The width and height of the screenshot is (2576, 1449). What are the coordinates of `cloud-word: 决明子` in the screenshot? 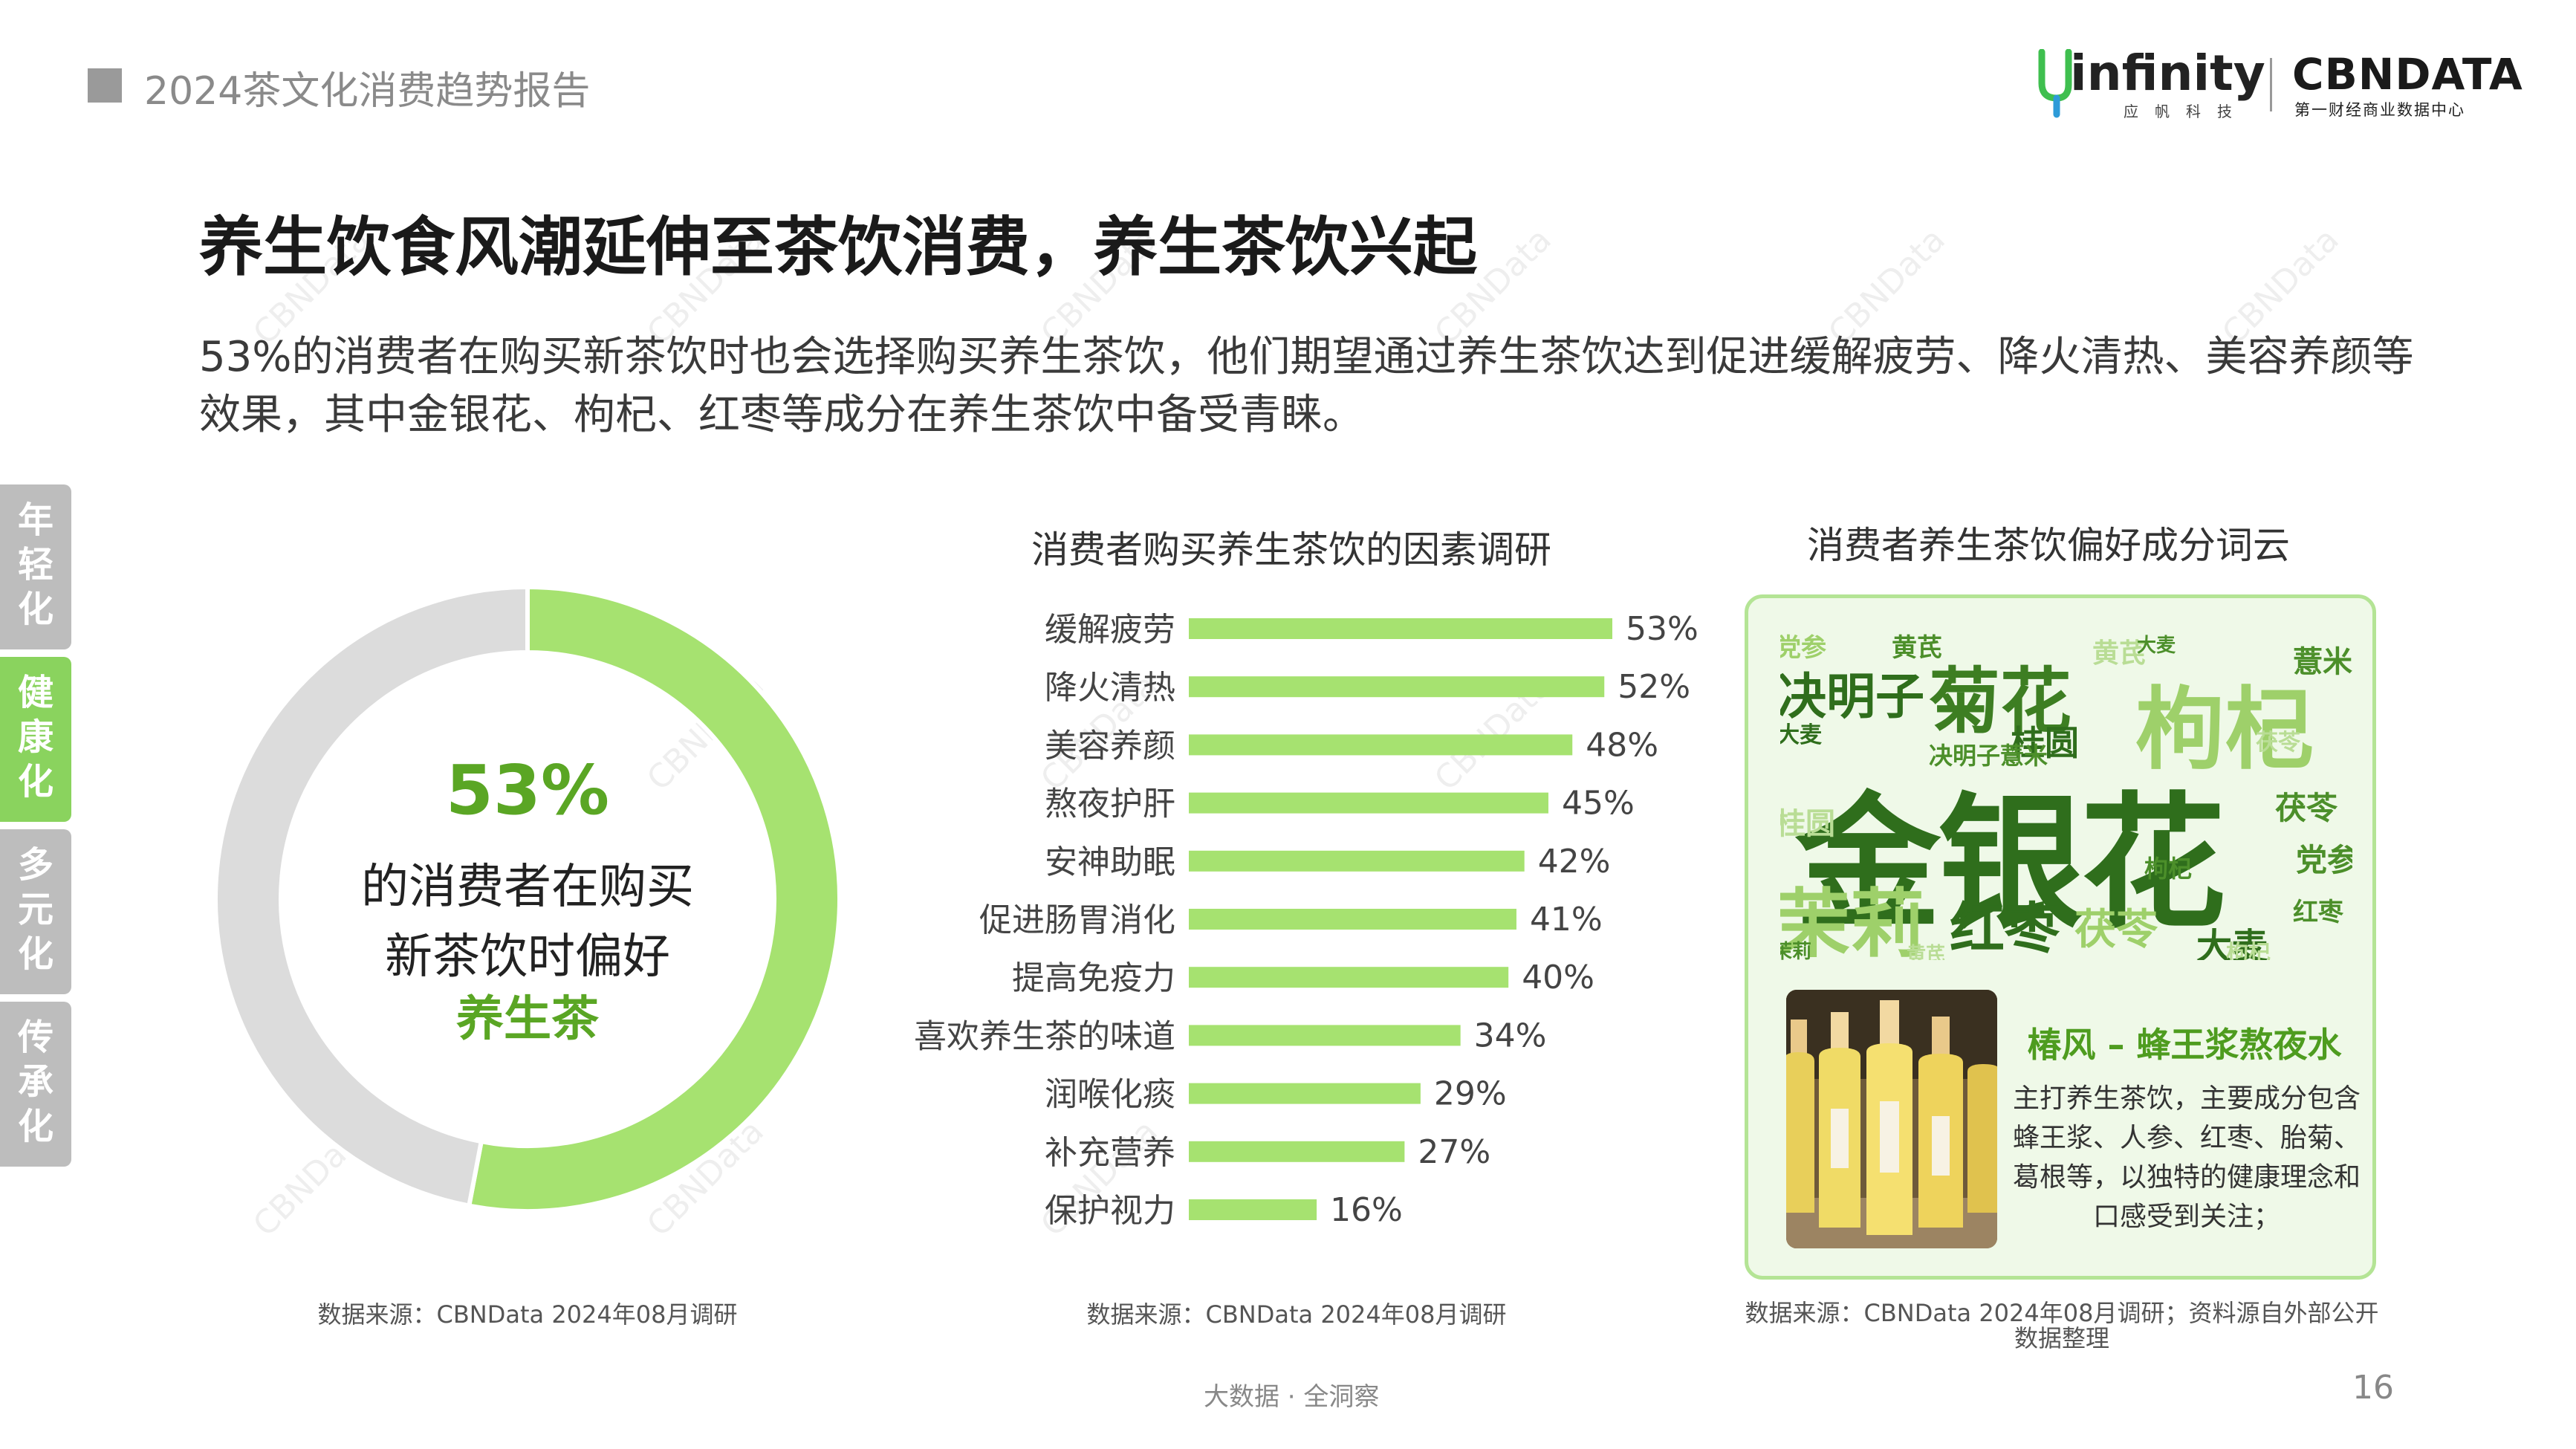 It's located at (1852, 696).